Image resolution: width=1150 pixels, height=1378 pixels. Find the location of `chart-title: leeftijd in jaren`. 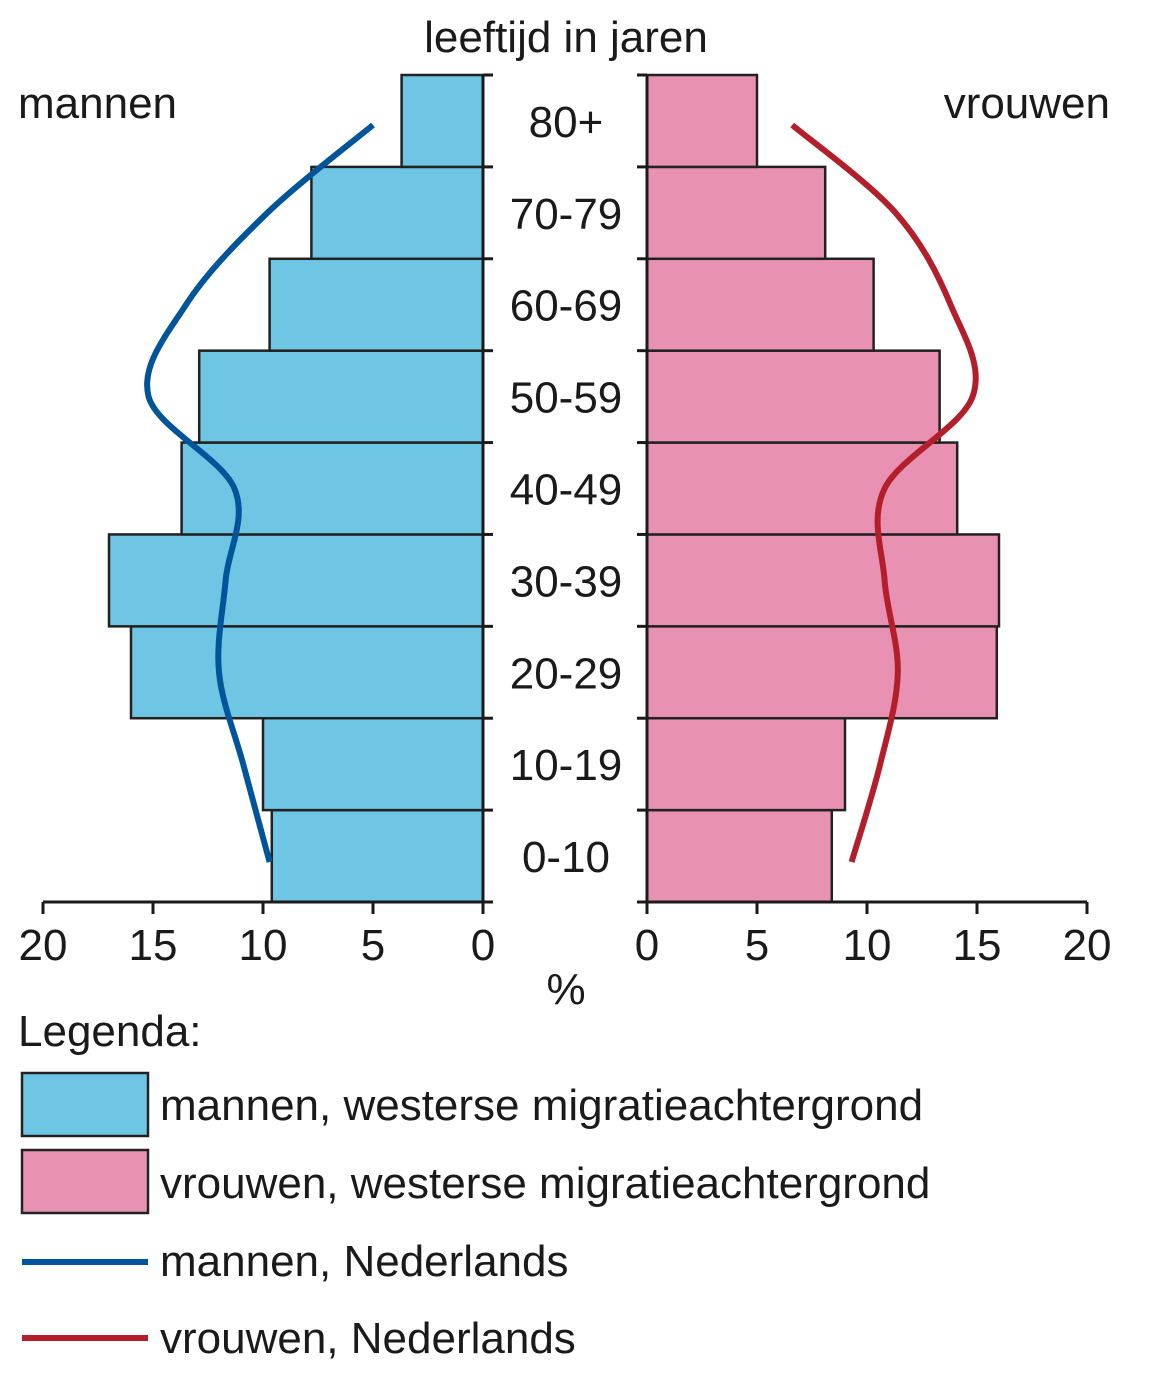

chart-title: leeftijd in jaren is located at coordinates (566, 37).